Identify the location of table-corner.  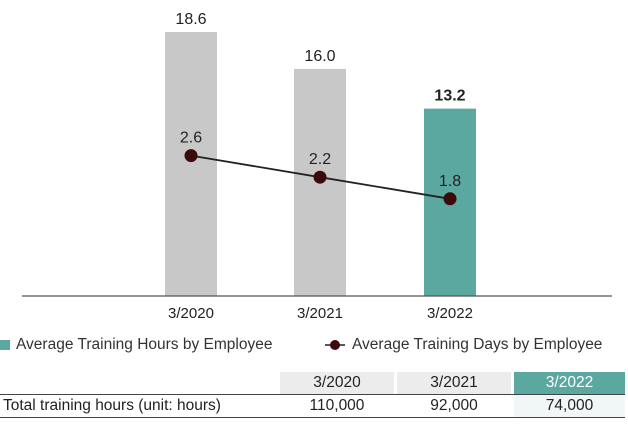
(140, 383).